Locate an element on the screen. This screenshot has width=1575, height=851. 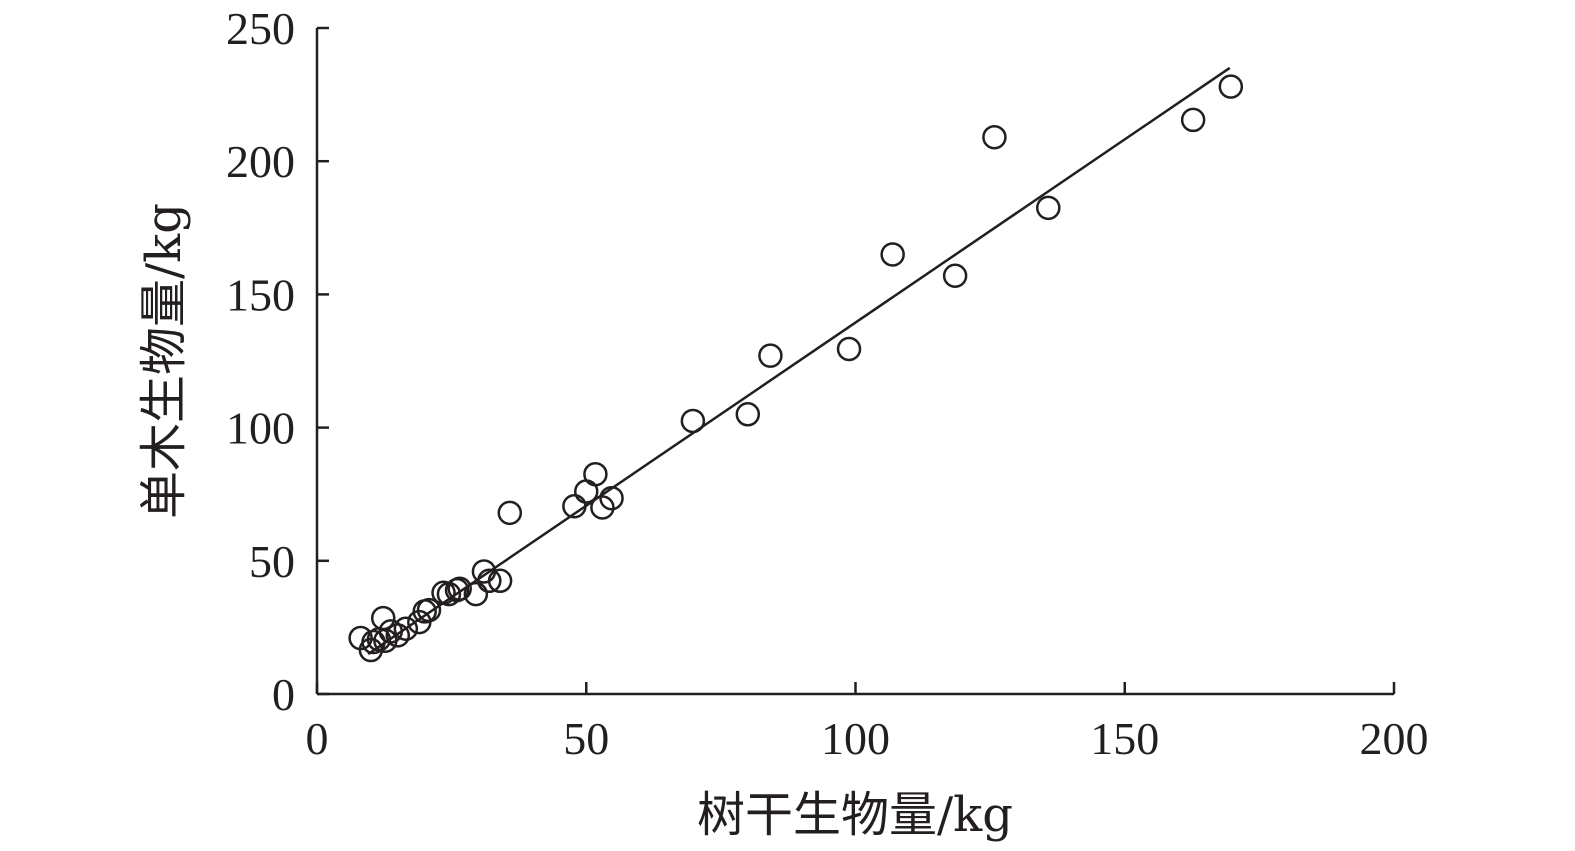
y-axis-title: 单木生物量/kg is located at coordinates (164, 361).